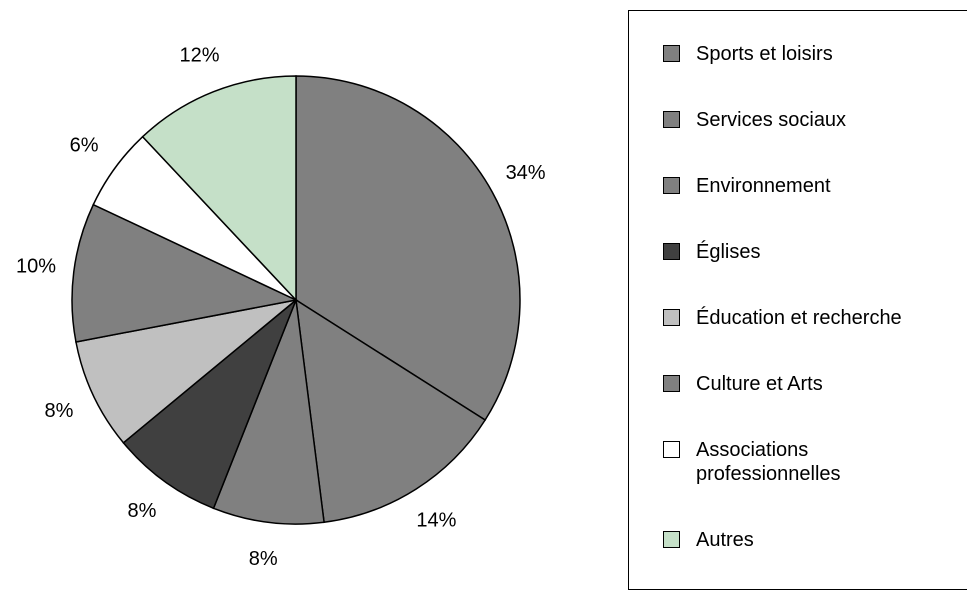 The width and height of the screenshot is (969, 592). I want to click on legend-item: Sports et loisirs, so click(815, 54).